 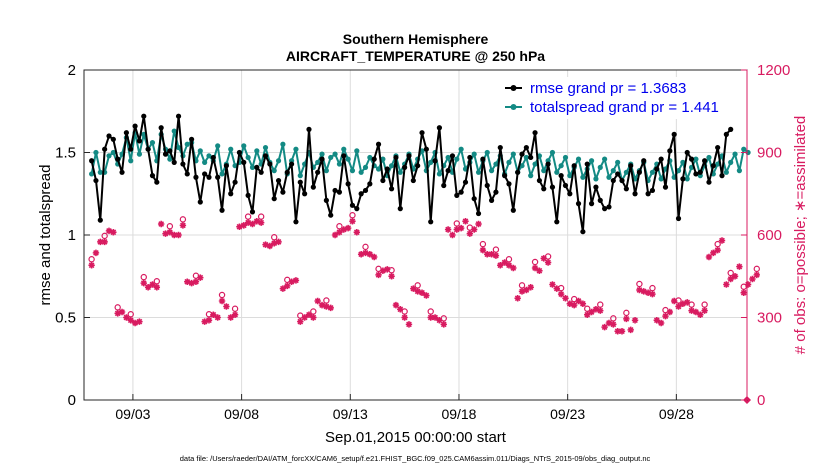 What do you see at coordinates (416, 437) in the screenshot?
I see `x-axis-label: Sep.01,2015 00:00:00 start` at bounding box center [416, 437].